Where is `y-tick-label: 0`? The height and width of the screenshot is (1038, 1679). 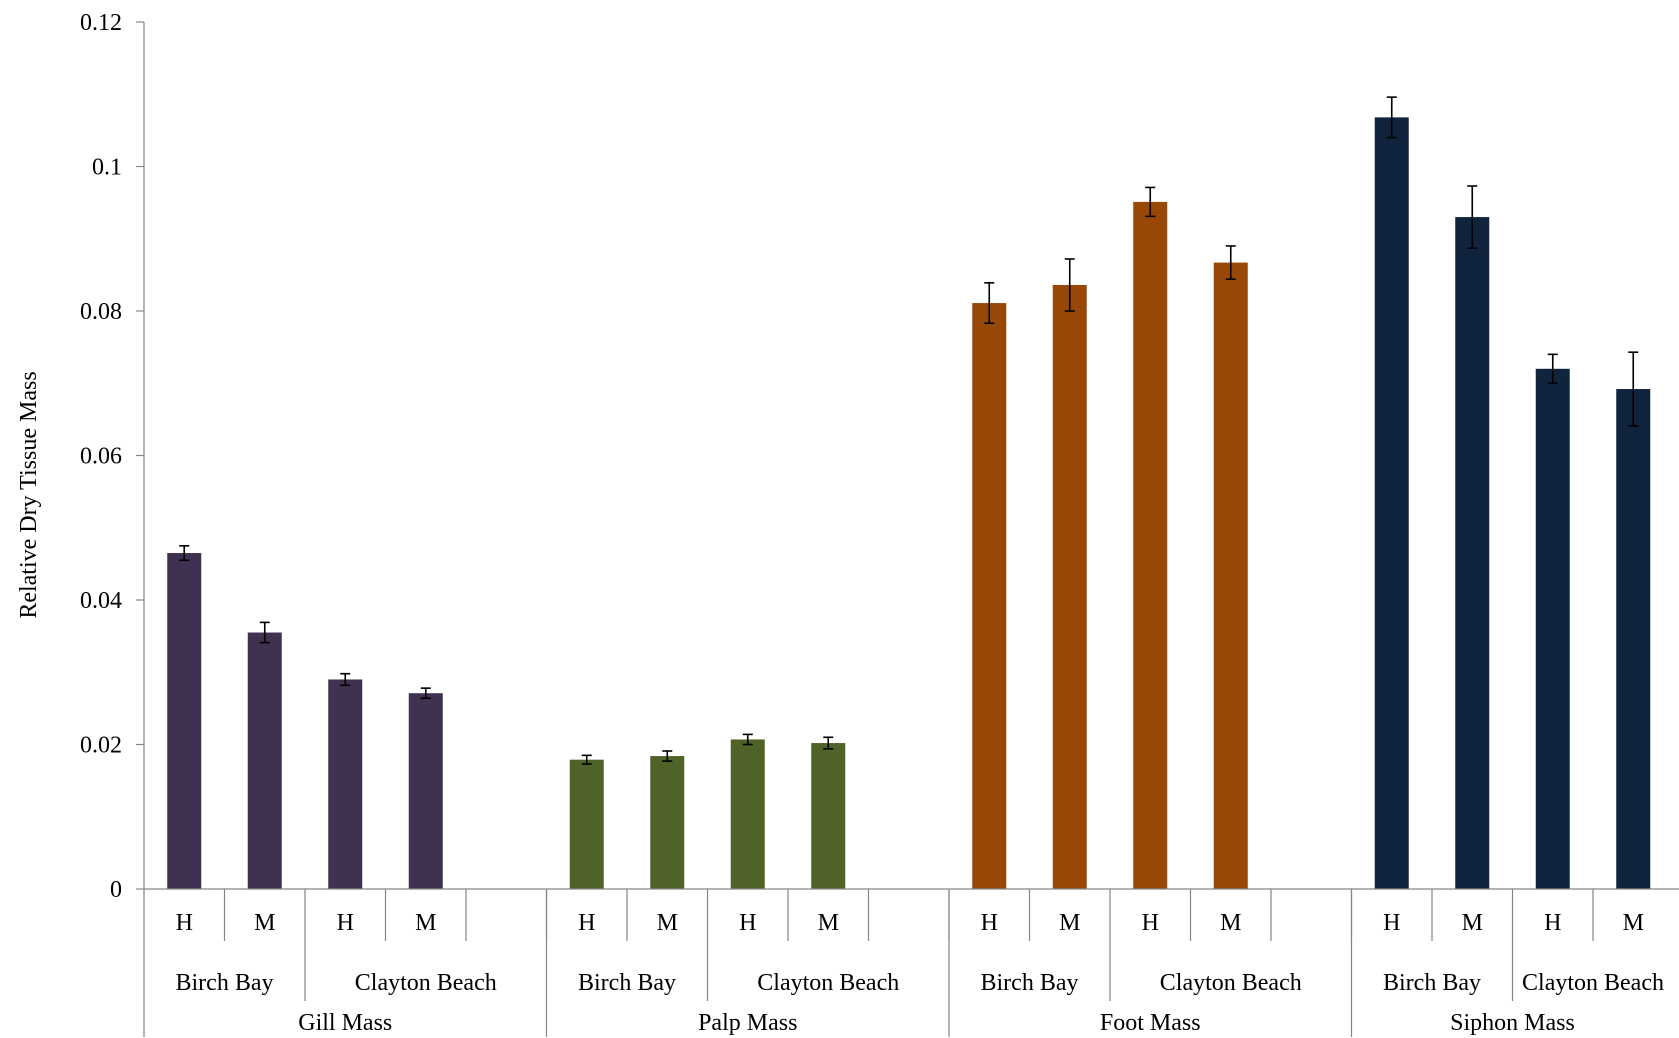 y-tick-label: 0 is located at coordinates (116, 890).